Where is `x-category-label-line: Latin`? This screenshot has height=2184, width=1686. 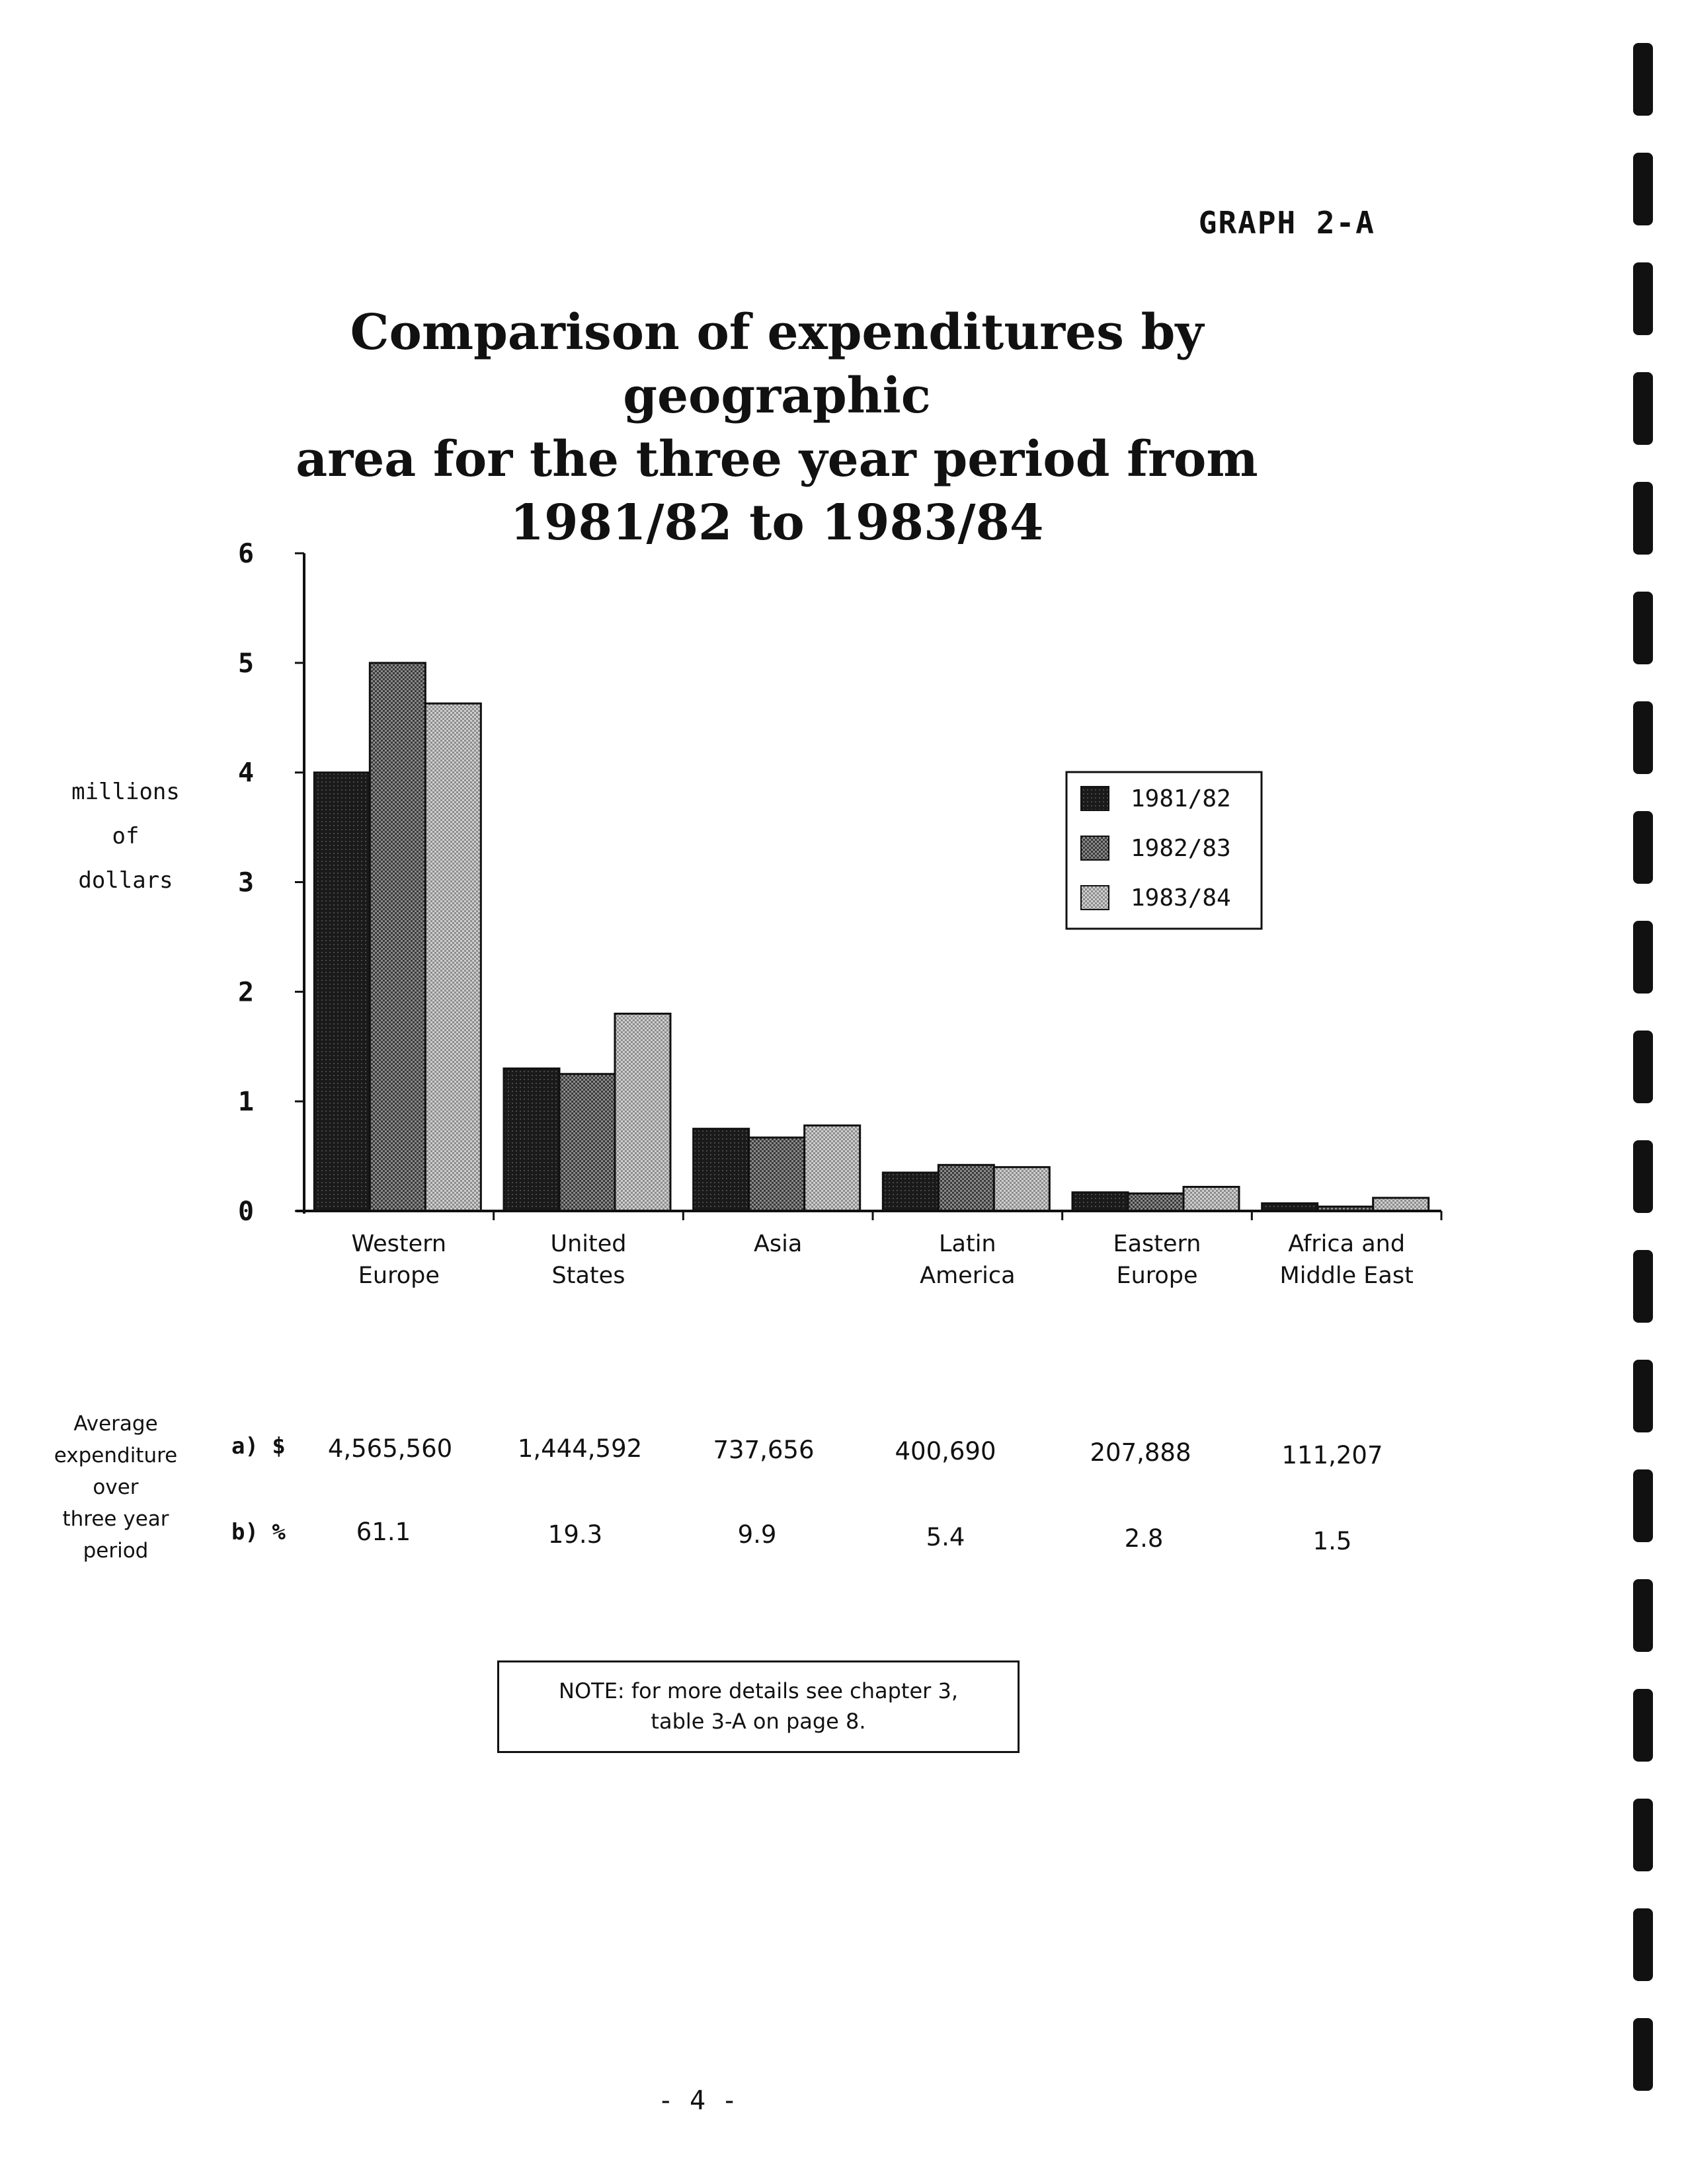 x-category-label-line: Latin is located at coordinates (967, 1244).